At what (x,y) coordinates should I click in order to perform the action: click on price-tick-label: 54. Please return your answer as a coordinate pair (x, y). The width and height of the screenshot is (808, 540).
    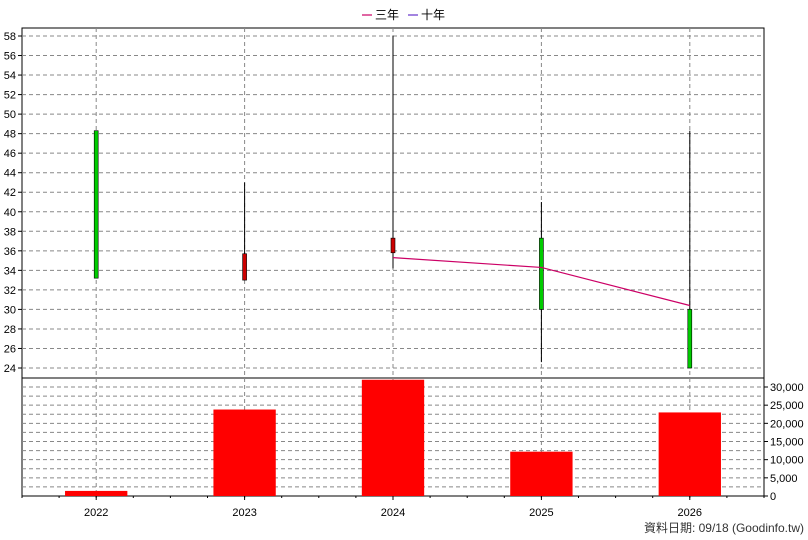
    Looking at the image, I should click on (10, 76).